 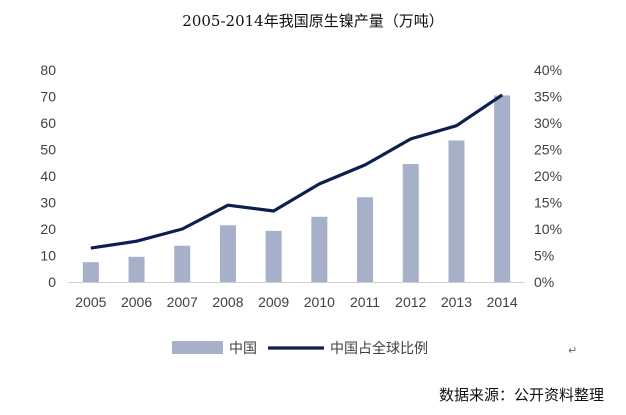 I want to click on x-tick-label: 2011, so click(x=365, y=302).